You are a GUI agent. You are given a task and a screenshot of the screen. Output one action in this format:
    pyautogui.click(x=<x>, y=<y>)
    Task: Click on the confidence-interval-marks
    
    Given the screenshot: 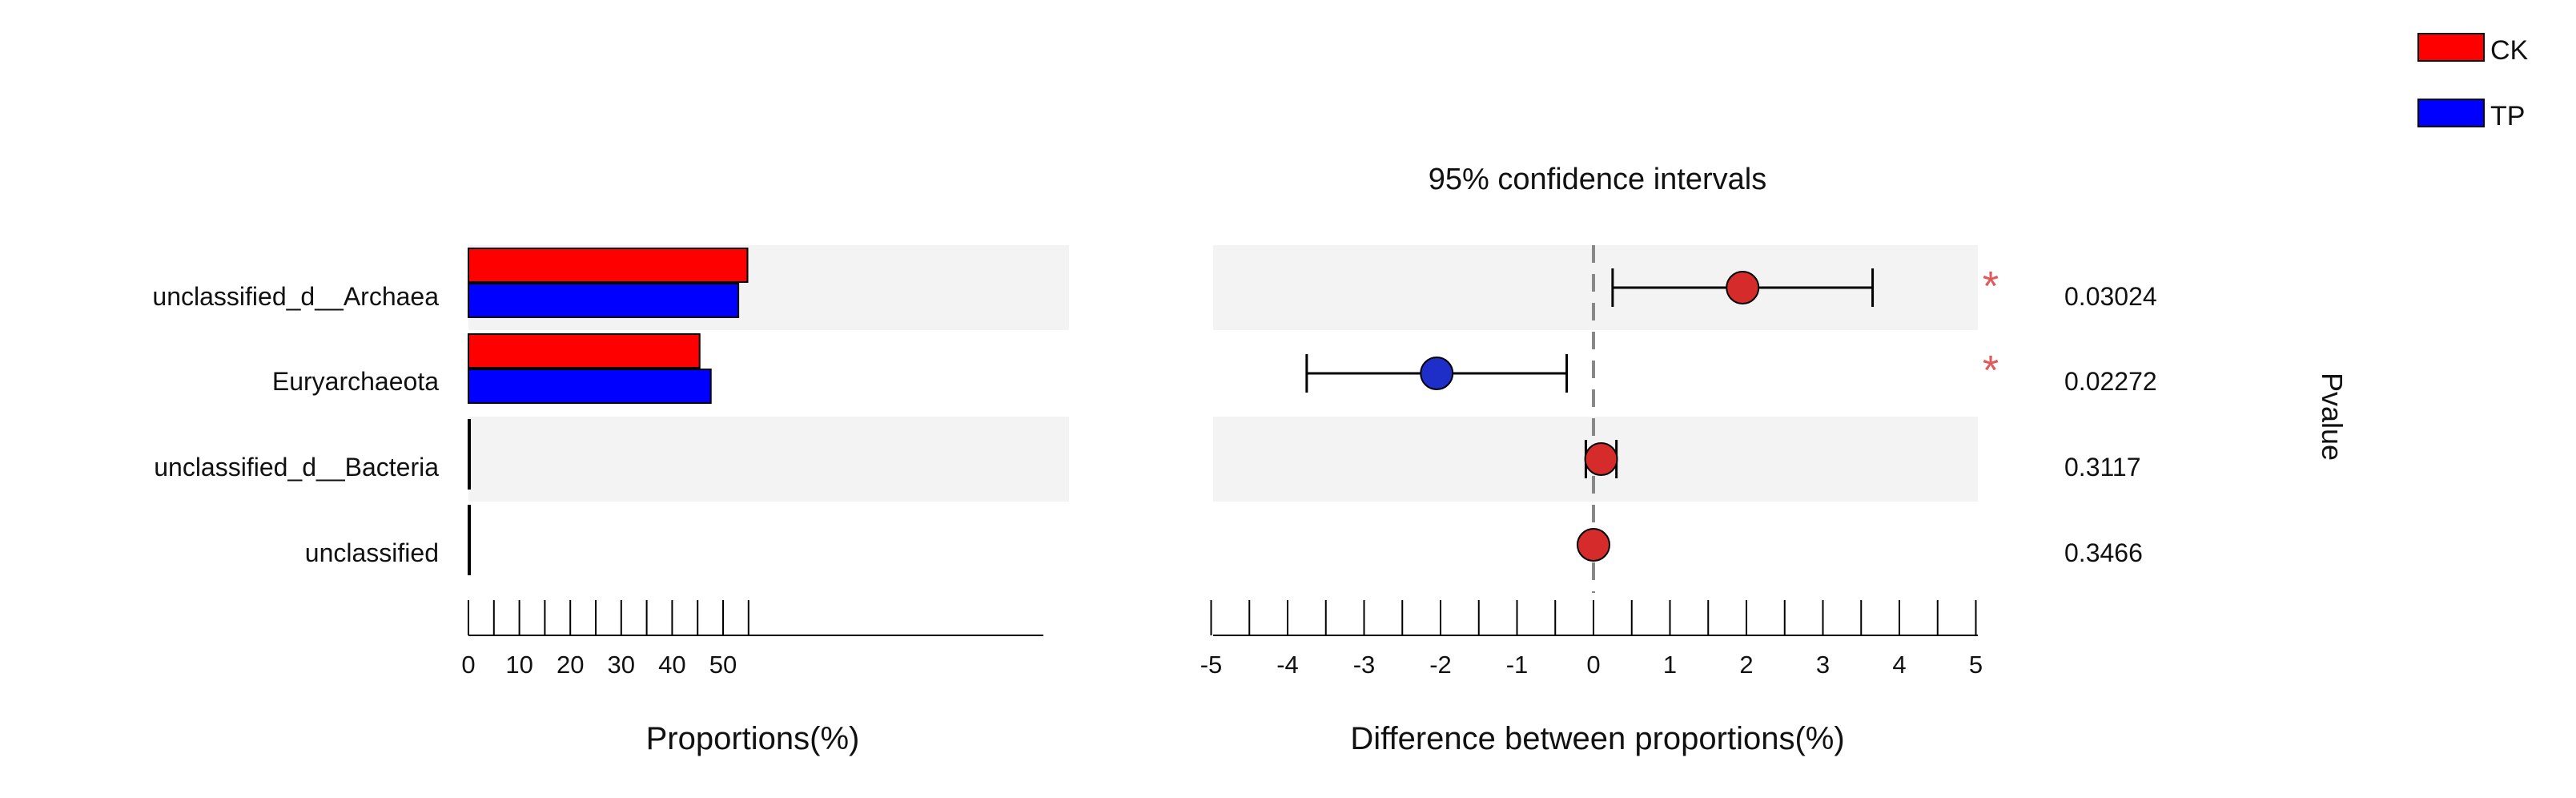 What is the action you would take?
    pyautogui.click(x=1590, y=415)
    